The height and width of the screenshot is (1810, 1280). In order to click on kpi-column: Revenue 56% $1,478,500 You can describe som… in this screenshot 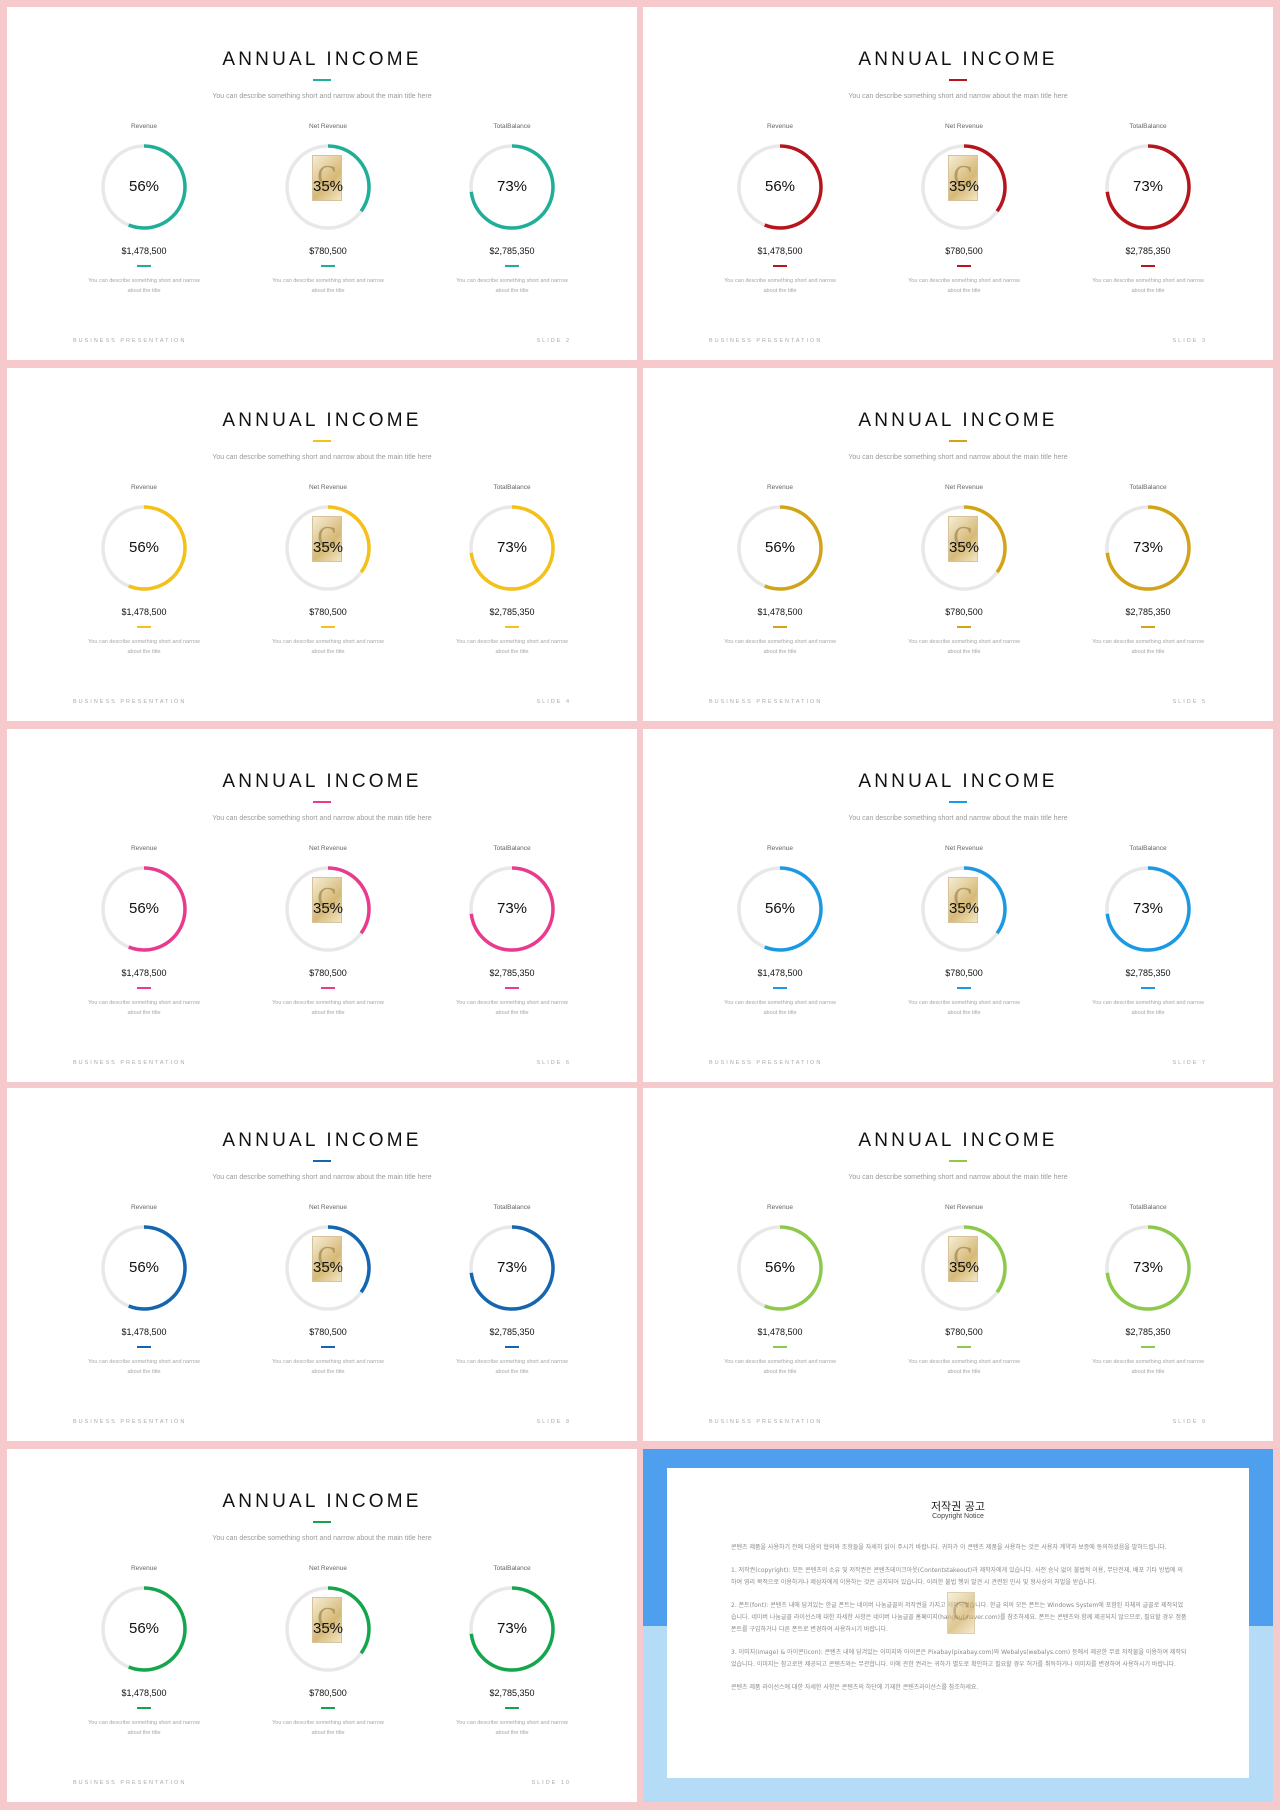, I will do `click(144, 209)`.